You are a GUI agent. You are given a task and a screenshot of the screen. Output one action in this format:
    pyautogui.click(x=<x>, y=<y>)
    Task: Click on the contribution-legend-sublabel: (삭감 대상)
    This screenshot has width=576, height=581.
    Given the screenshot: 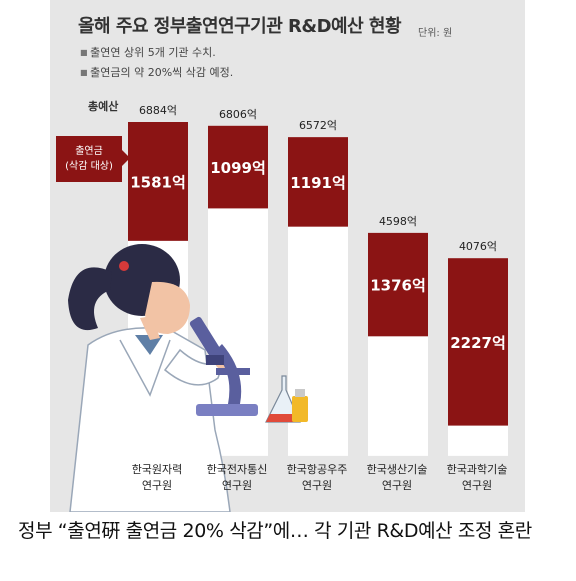 What is the action you would take?
    pyautogui.click(x=89, y=166)
    